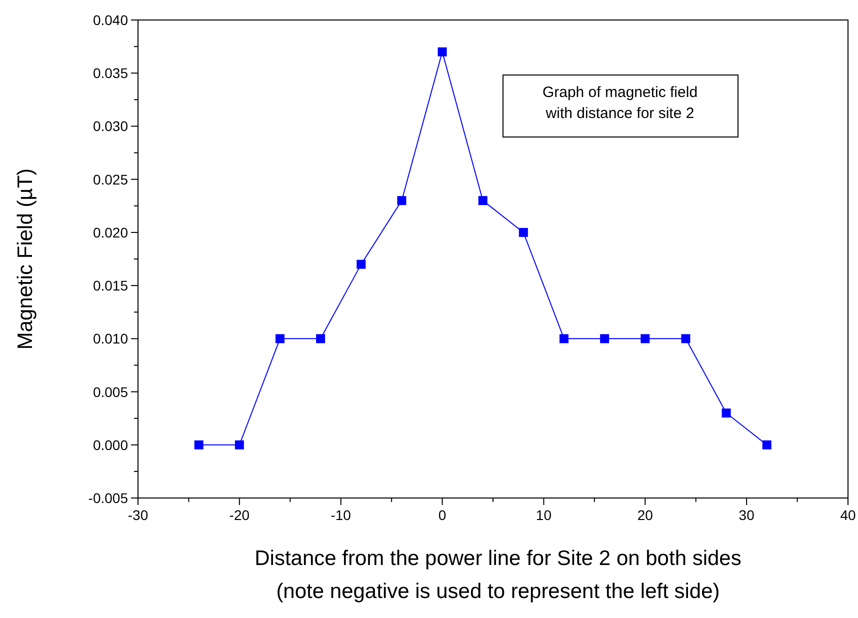 The width and height of the screenshot is (858, 618). What do you see at coordinates (138, 515) in the screenshot?
I see `x-tick-label: -30` at bounding box center [138, 515].